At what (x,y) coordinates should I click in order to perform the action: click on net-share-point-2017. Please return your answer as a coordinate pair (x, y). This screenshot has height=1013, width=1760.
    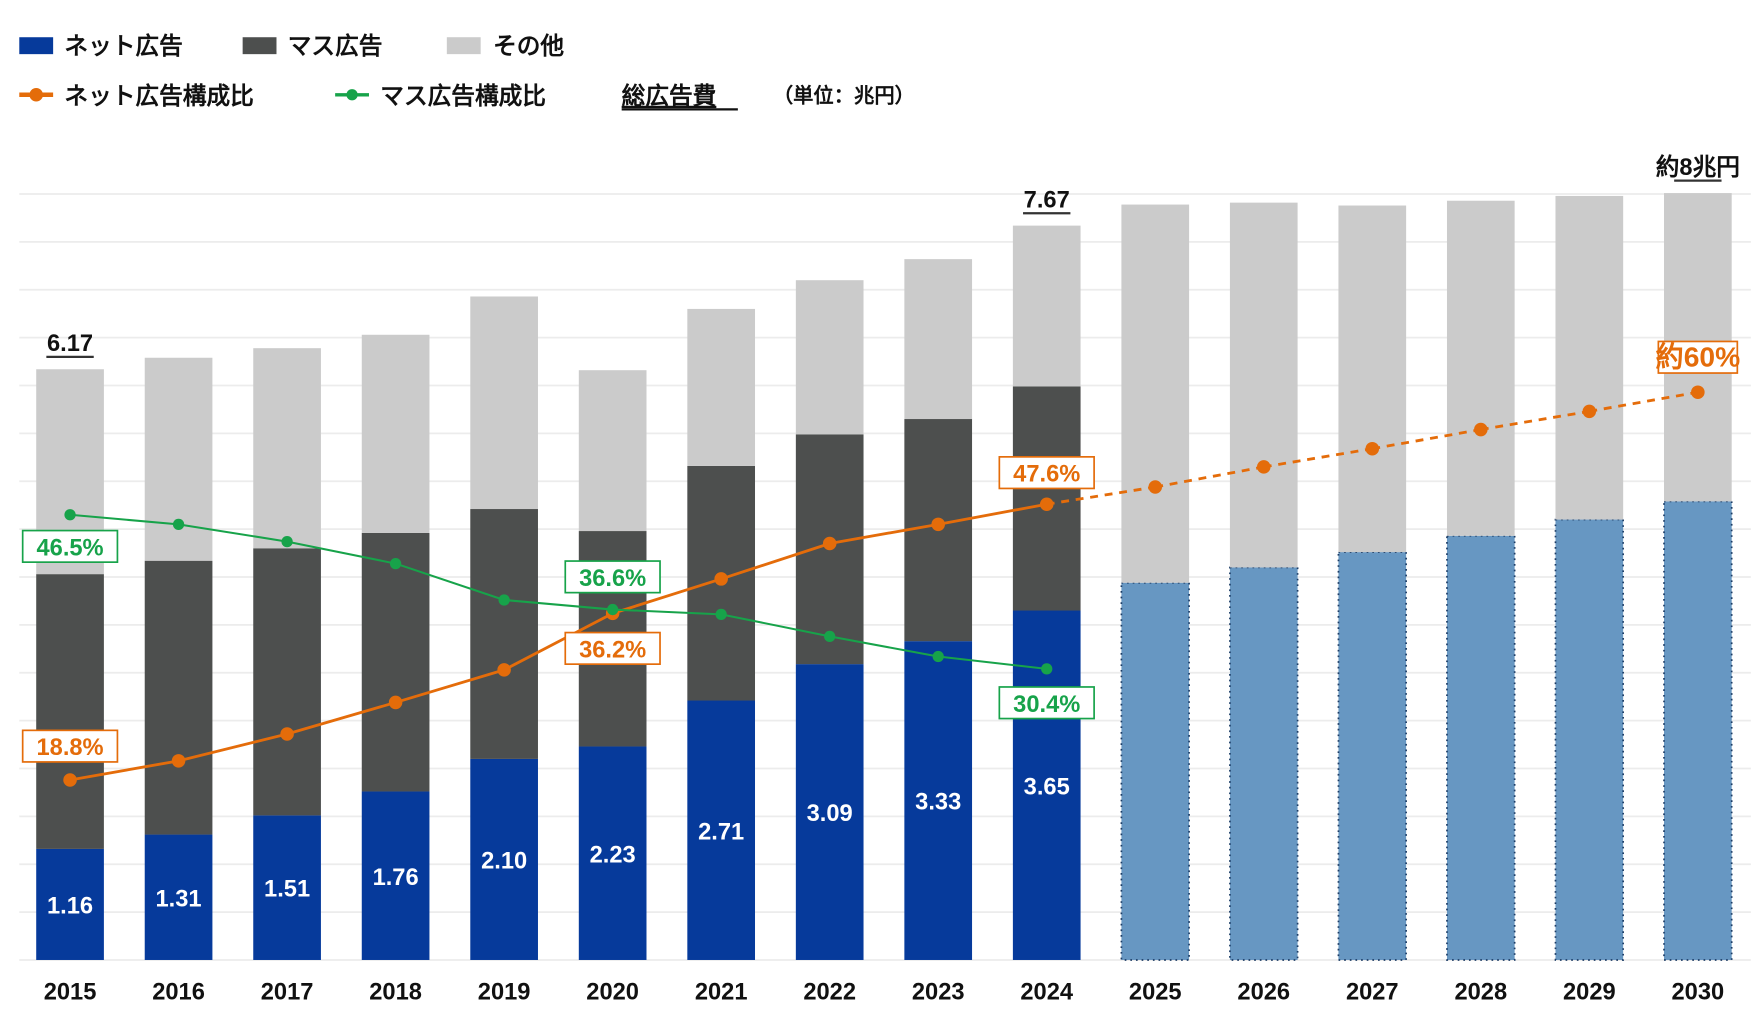
    Looking at the image, I should click on (287, 734).